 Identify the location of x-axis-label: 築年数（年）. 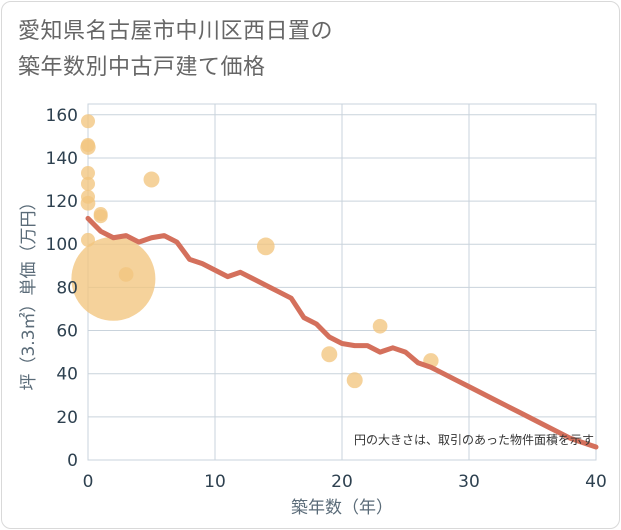
(342, 508).